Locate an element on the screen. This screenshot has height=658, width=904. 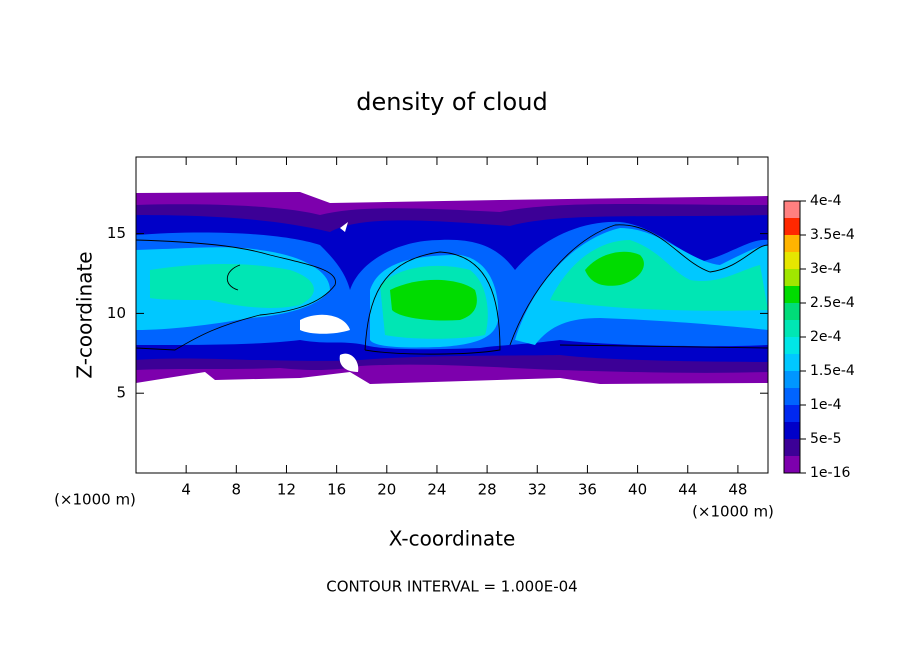
x-tick-label: 40 is located at coordinates (637, 490).